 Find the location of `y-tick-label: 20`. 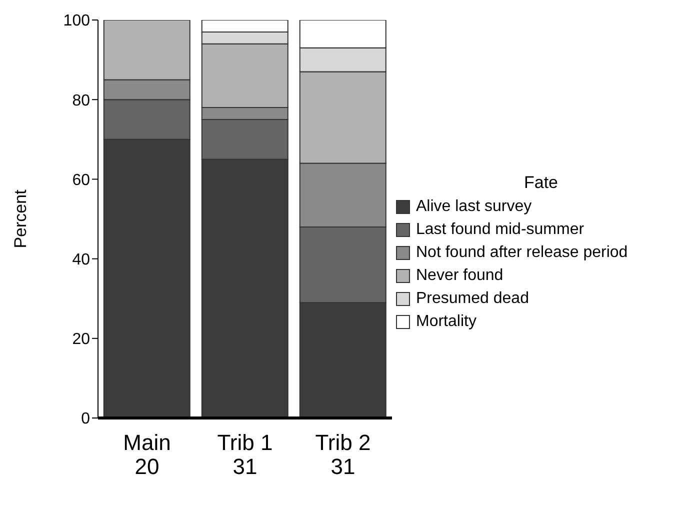

y-tick-label: 20 is located at coordinates (81, 339).